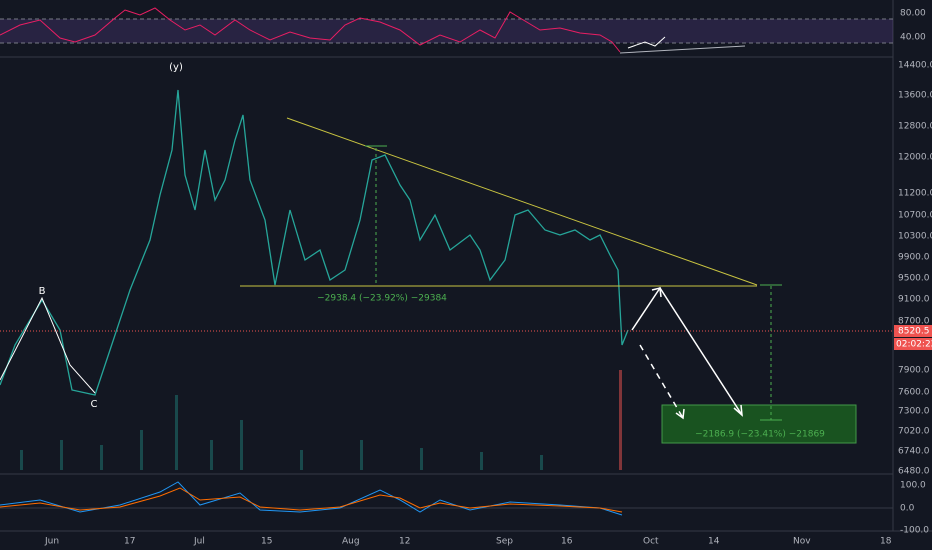 This screenshot has height=550, width=932. What do you see at coordinates (915, 96) in the screenshot?
I see `price-axis-label: 13600.0` at bounding box center [915, 96].